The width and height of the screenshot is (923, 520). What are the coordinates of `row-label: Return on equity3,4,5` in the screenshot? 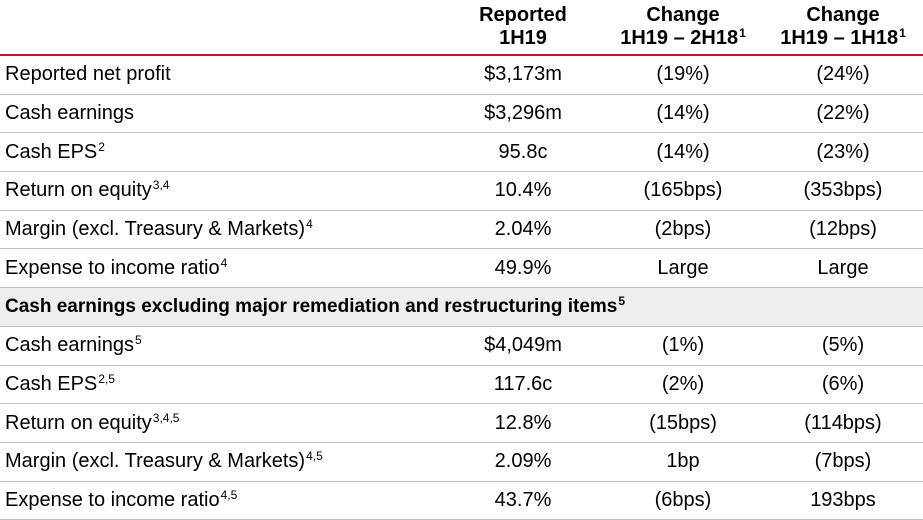 It's located at (221, 423).